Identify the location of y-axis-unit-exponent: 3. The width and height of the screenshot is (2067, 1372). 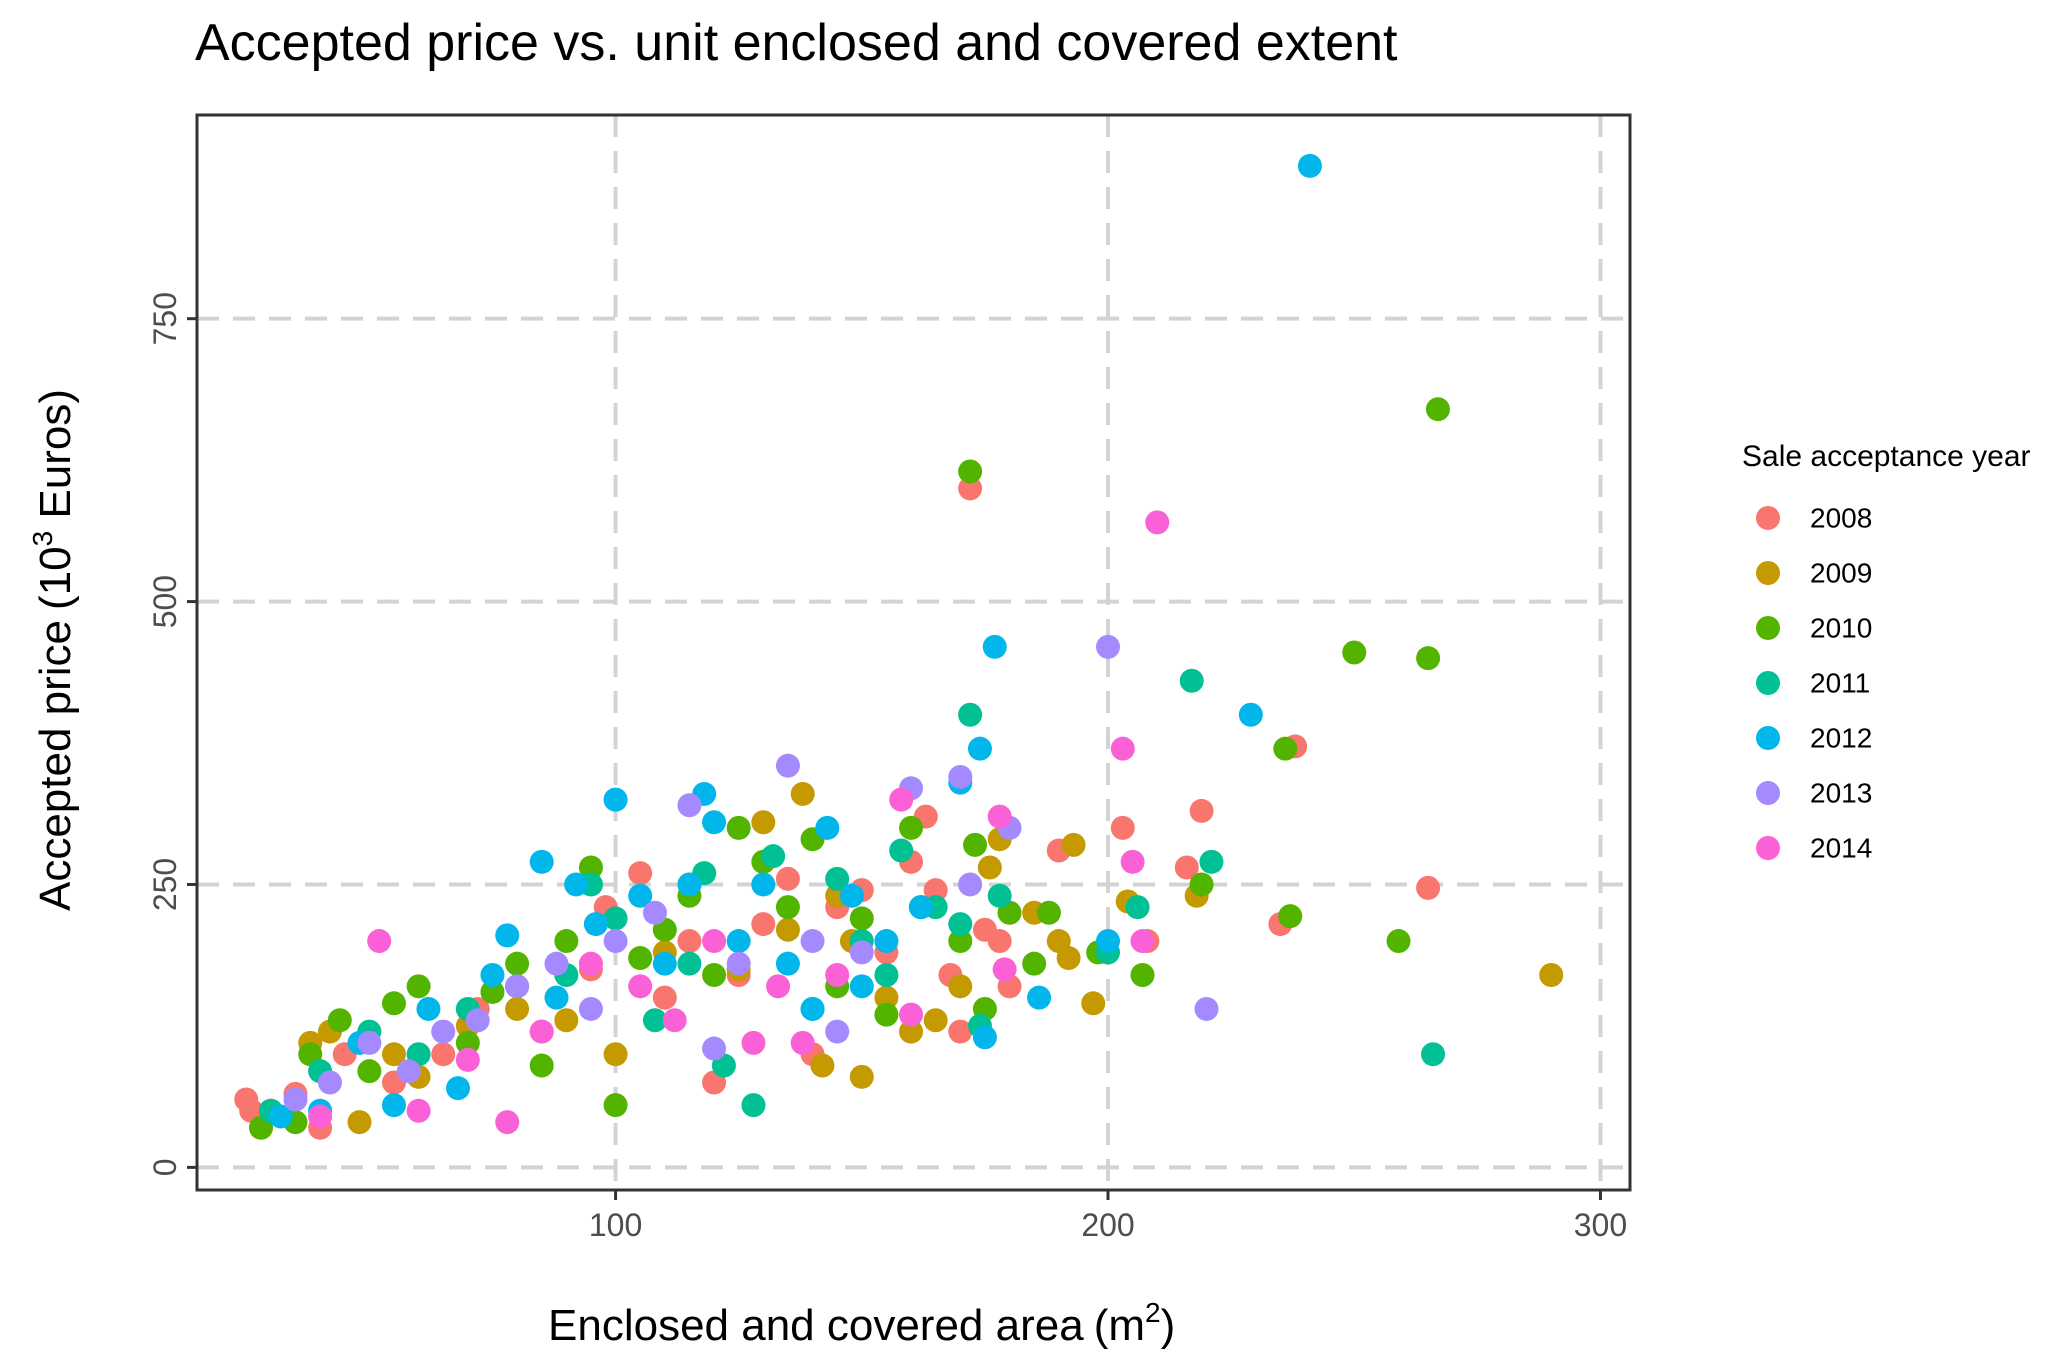
(42, 539).